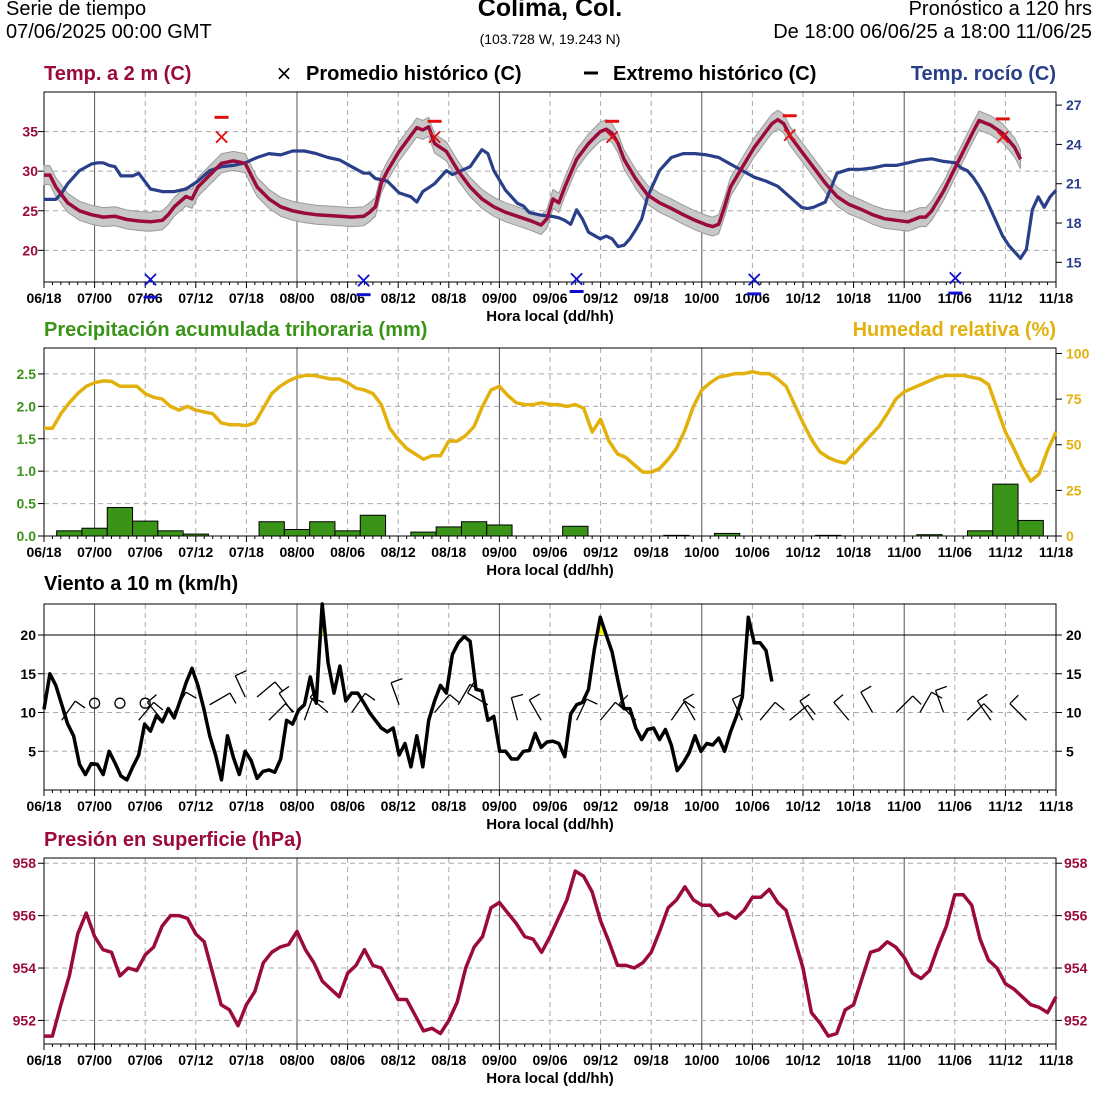 The image size is (1100, 1100). What do you see at coordinates (802, 1060) in the screenshot?
I see `x-tick-label: 10/12` at bounding box center [802, 1060].